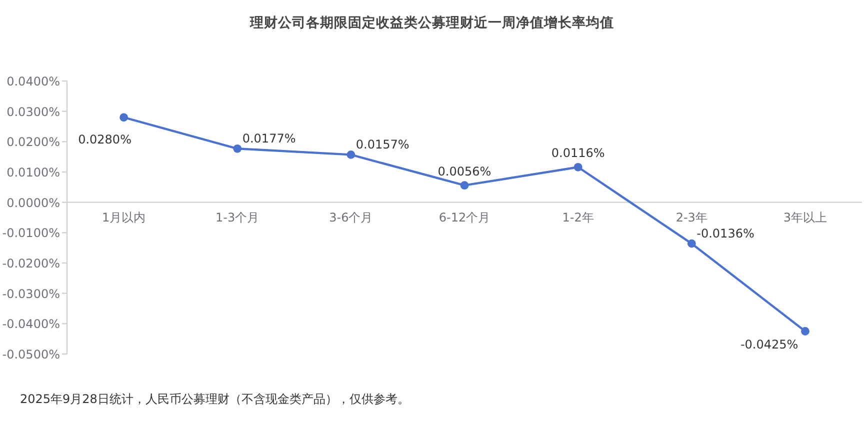 Image resolution: width=864 pixels, height=421 pixels. Describe the element at coordinates (432, 23) in the screenshot. I see `title: 理财公司各期限固定收益类公募理财近一周净值增长率均值` at that location.